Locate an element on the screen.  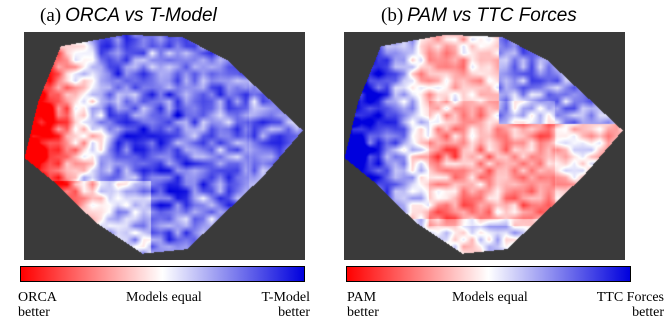
panel-a-title: (a) ORCA vs T-Model is located at coordinates (128, 16).